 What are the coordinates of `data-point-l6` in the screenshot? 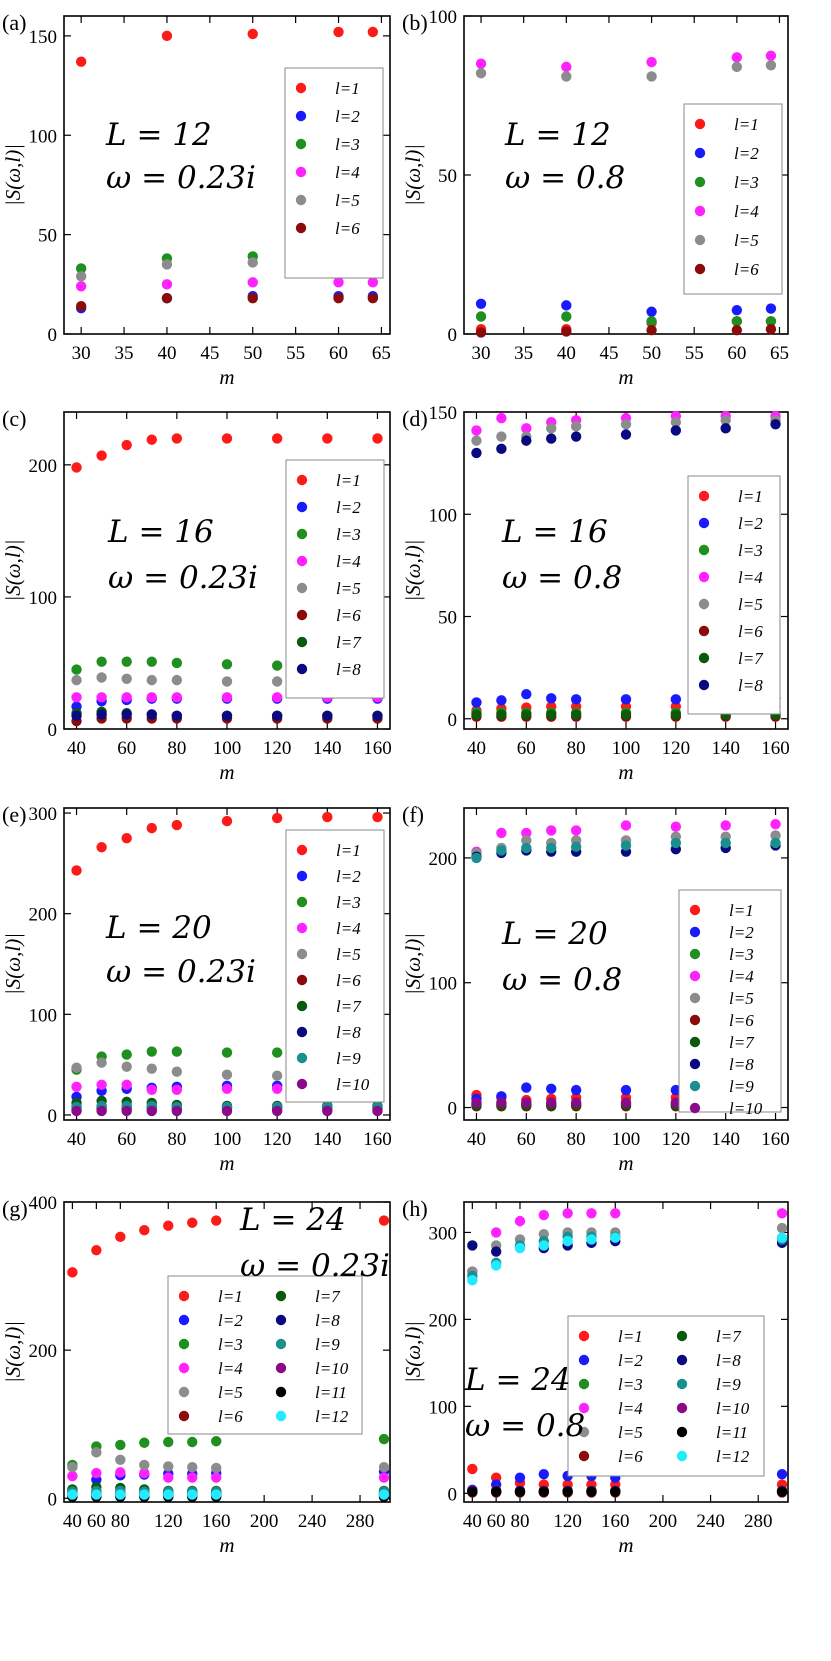 It's located at (481, 332).